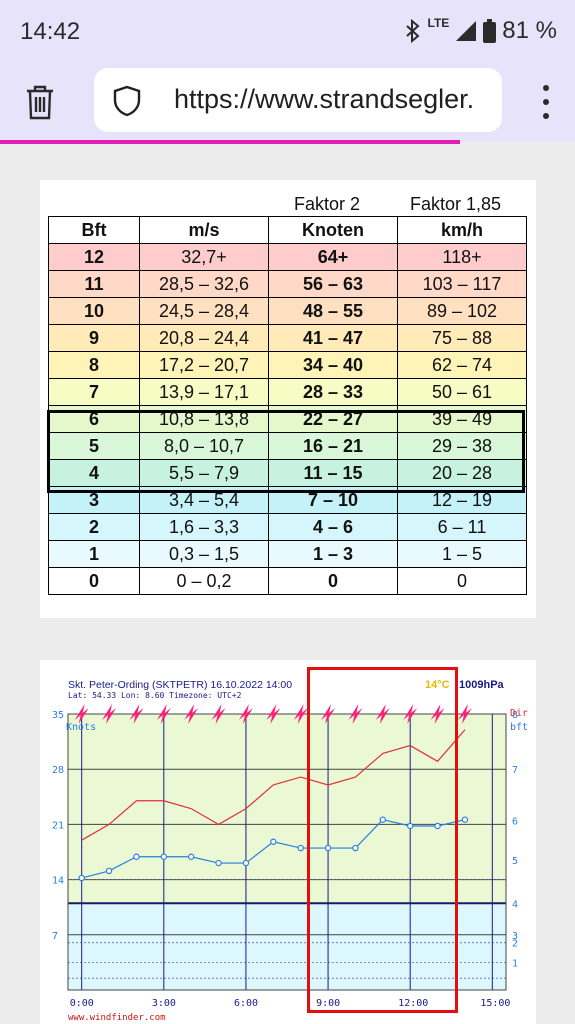  I want to click on url-text: https://www.strandsegler., so click(324, 99).